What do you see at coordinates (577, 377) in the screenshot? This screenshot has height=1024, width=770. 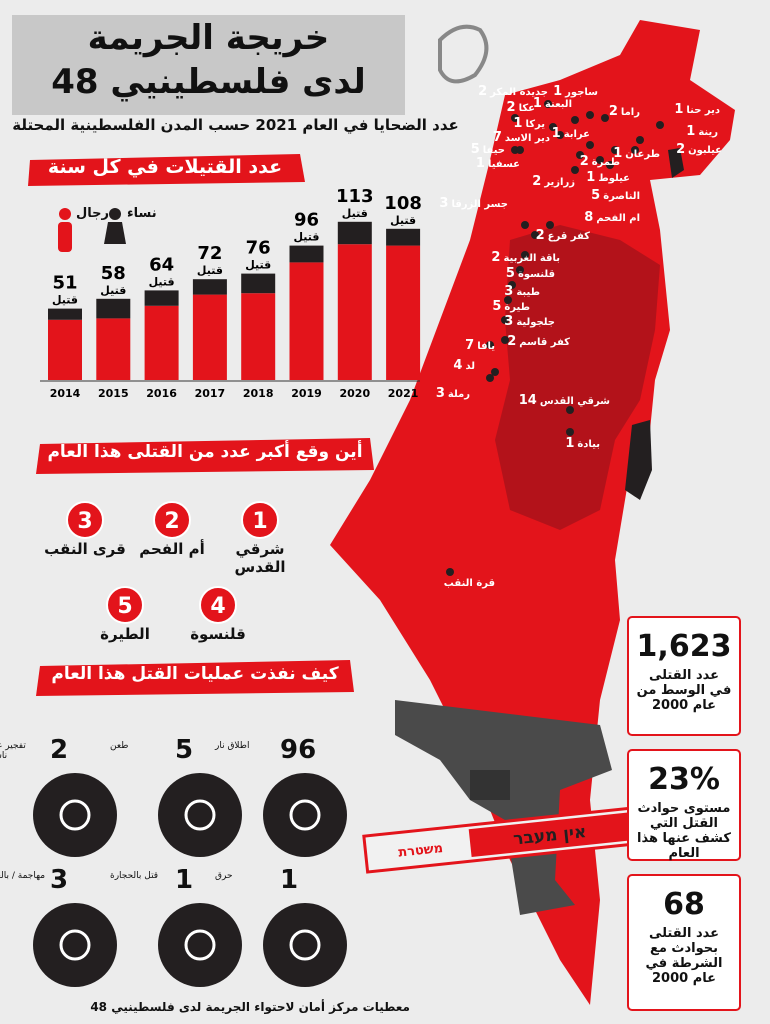 I see `map-region` at bounding box center [577, 377].